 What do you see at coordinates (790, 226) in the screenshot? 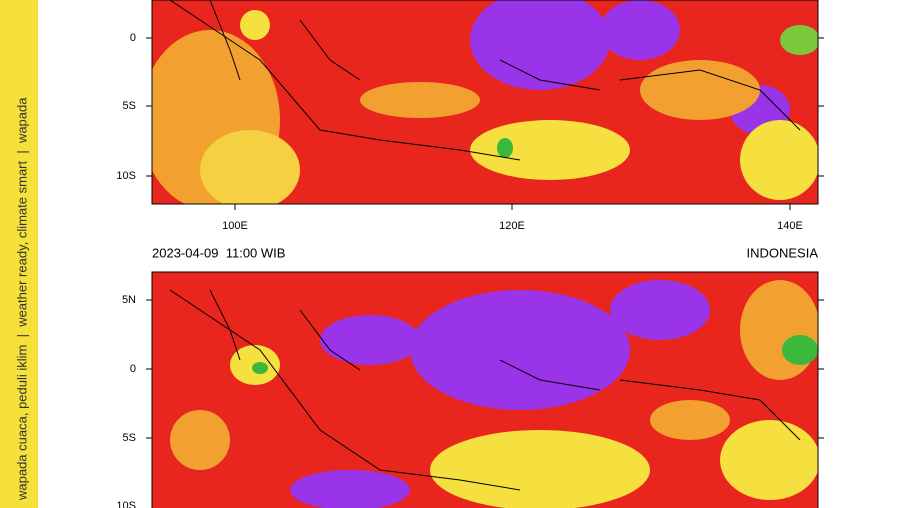
I see `lon-label: 140E` at bounding box center [790, 226].